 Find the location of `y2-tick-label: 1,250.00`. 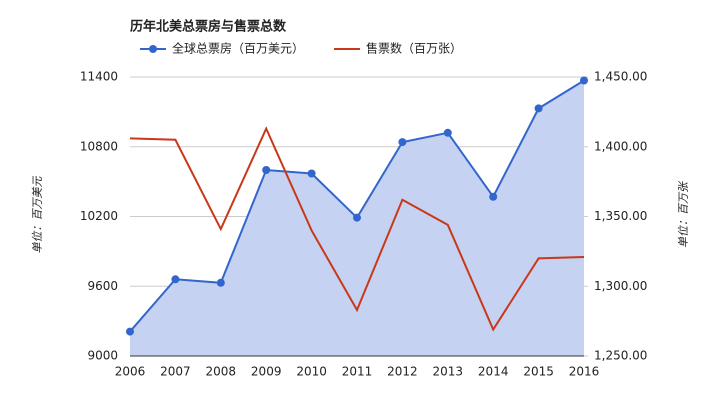

y2-tick-label: 1,250.00 is located at coordinates (620, 356).